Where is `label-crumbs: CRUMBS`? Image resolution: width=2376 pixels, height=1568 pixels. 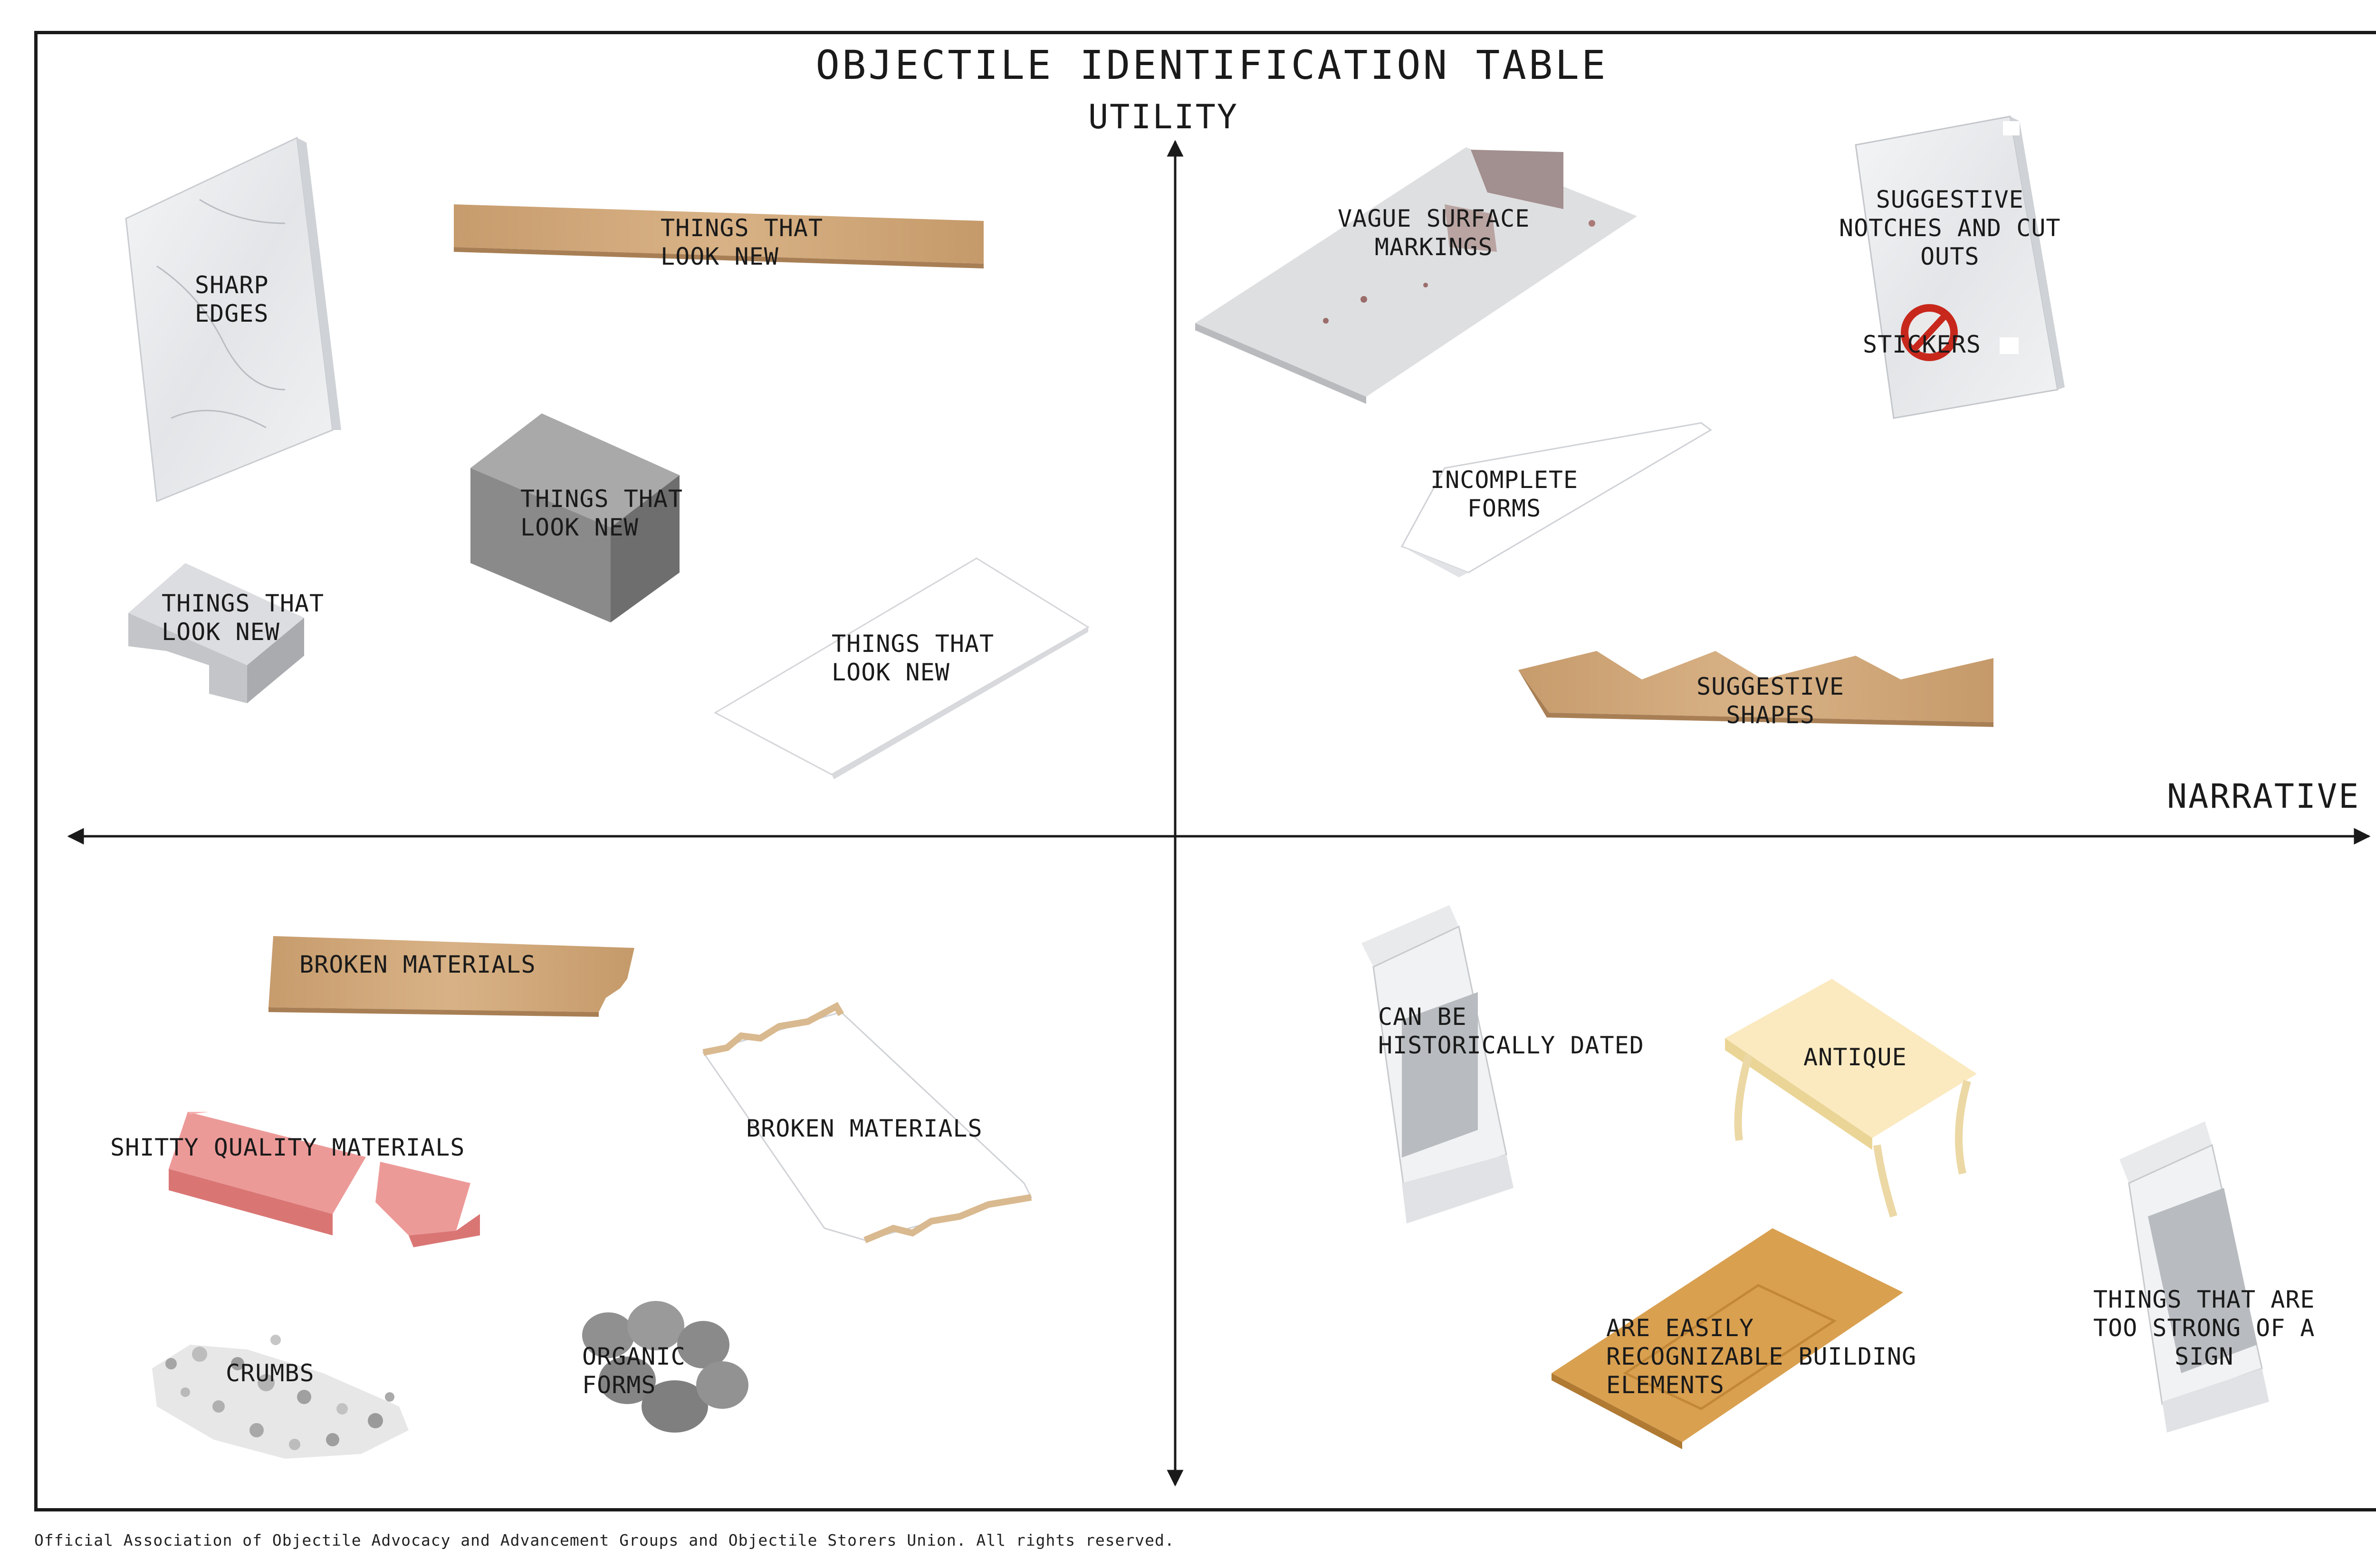
label-crumbs: CRUMBS is located at coordinates (270, 1373).